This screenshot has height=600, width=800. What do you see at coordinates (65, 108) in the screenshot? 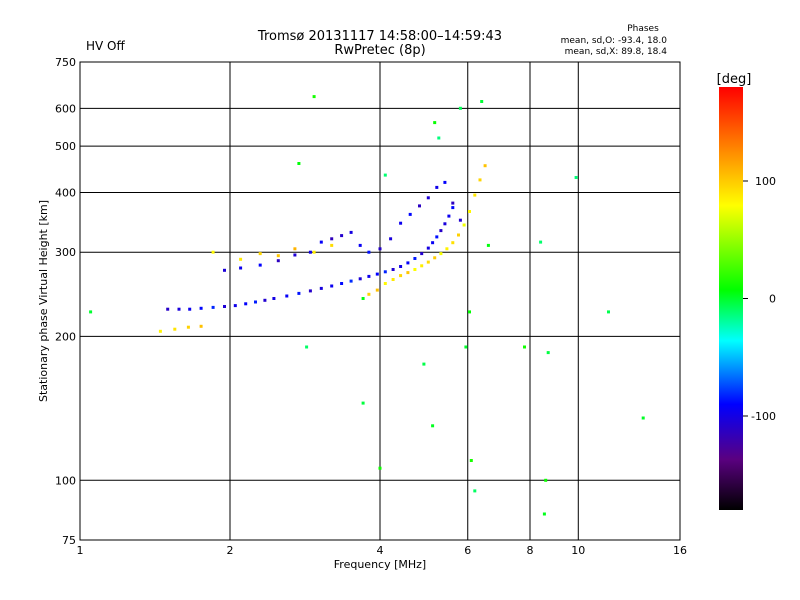
I see `y-tick-label: 600` at bounding box center [65, 108].